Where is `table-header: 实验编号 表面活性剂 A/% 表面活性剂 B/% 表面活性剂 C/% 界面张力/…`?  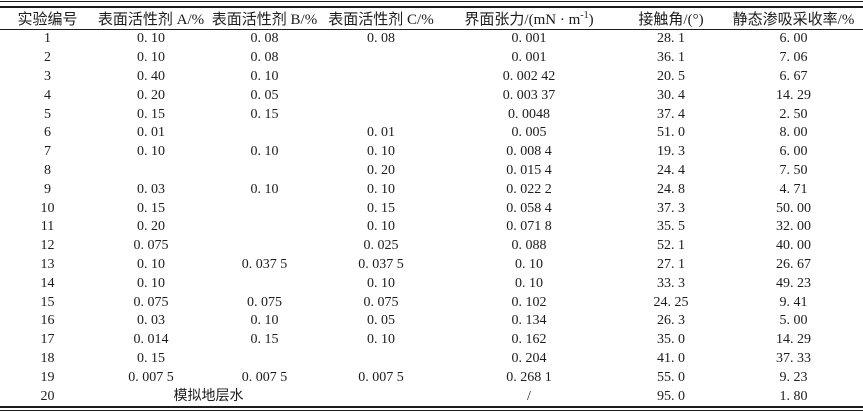 table-header: 实验编号 表面活性剂 A/% 表面活性剂 B/% 表面活性剂 C/% 界面张力/… is located at coordinates (431, 18).